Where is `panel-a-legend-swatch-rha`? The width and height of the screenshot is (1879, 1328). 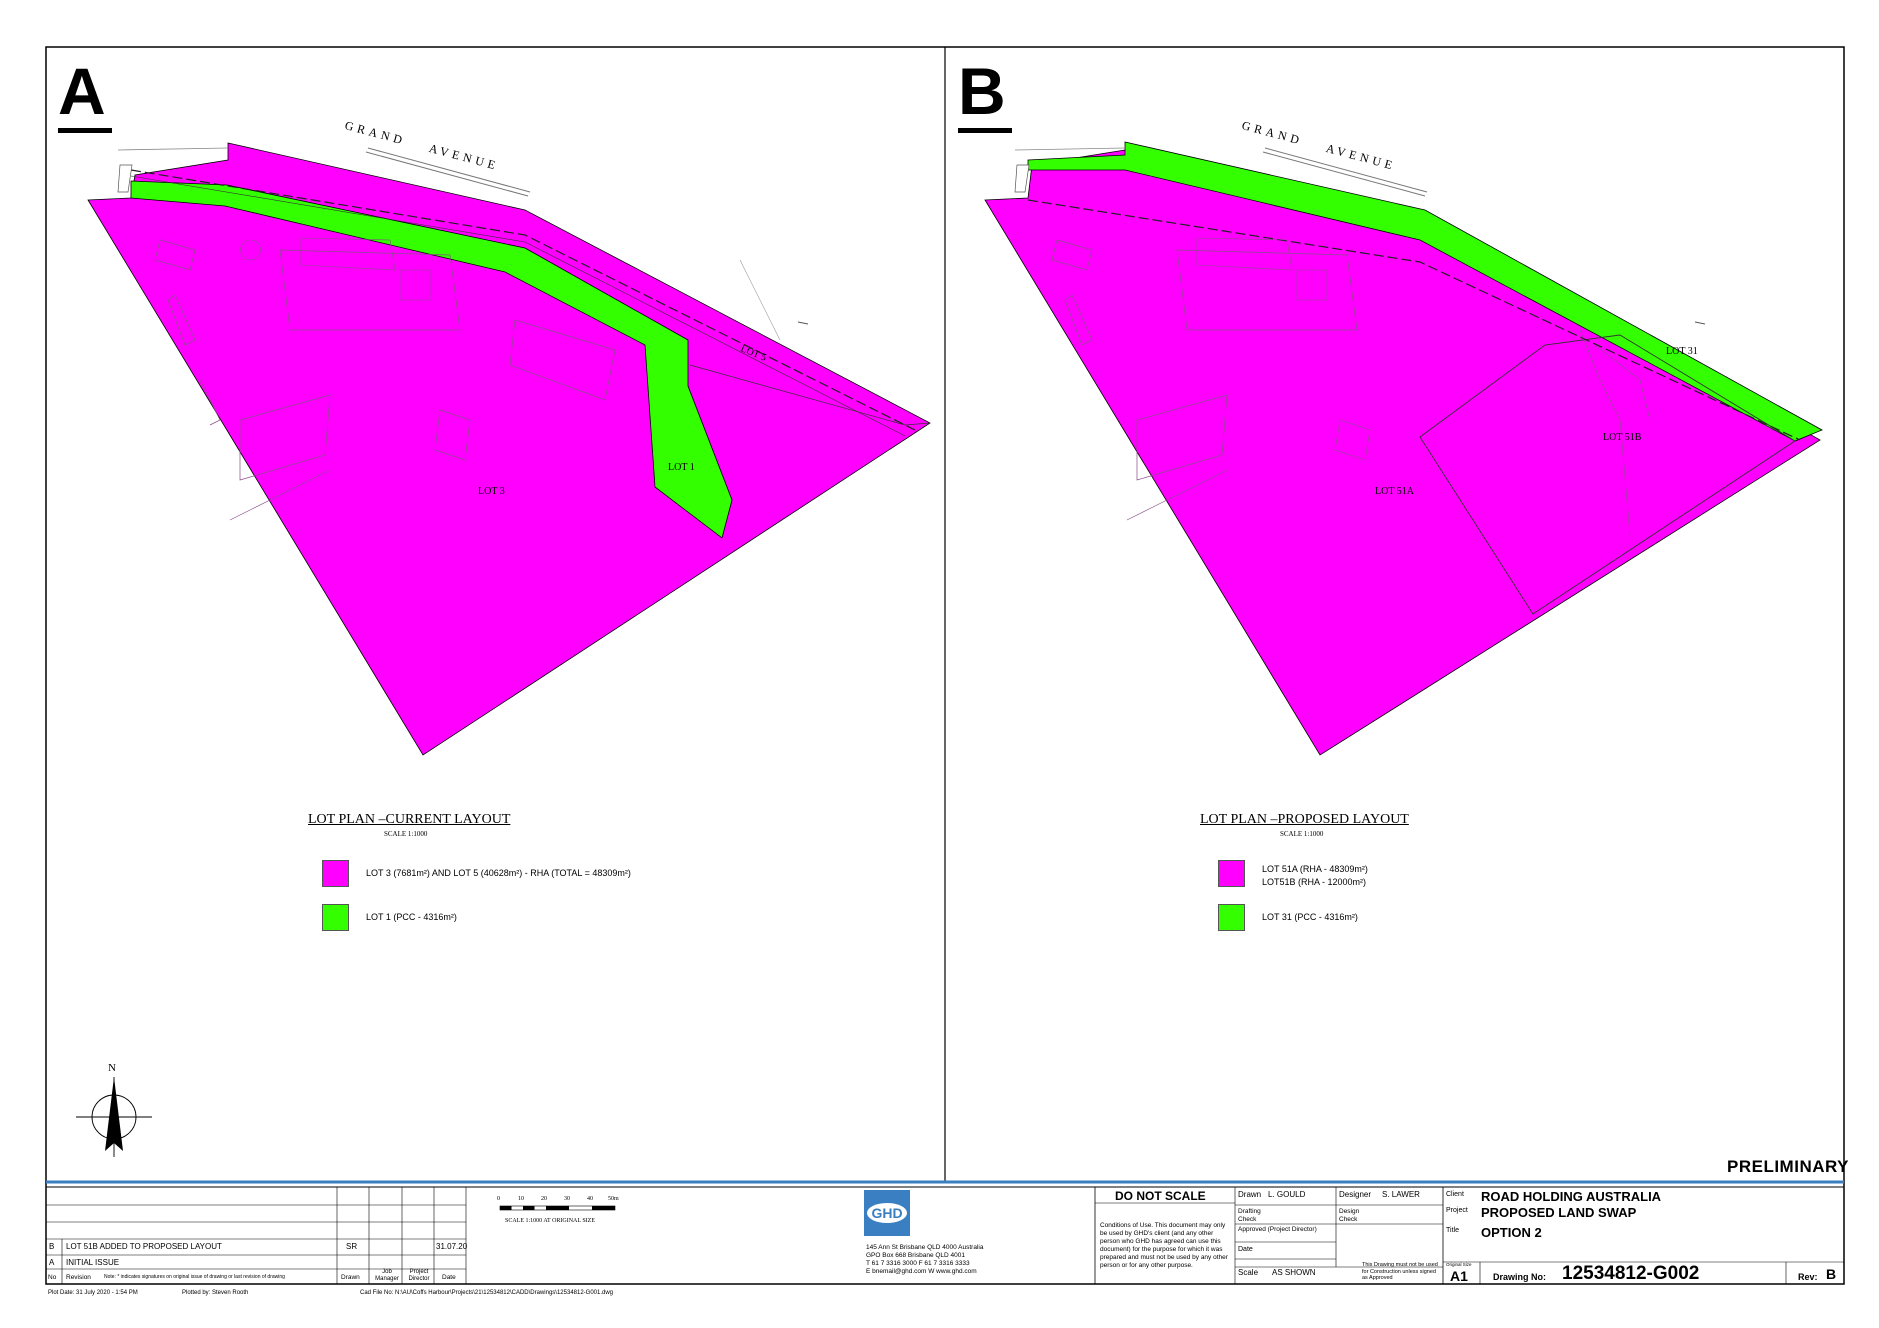
panel-a-legend-swatch-rha is located at coordinates (335, 873).